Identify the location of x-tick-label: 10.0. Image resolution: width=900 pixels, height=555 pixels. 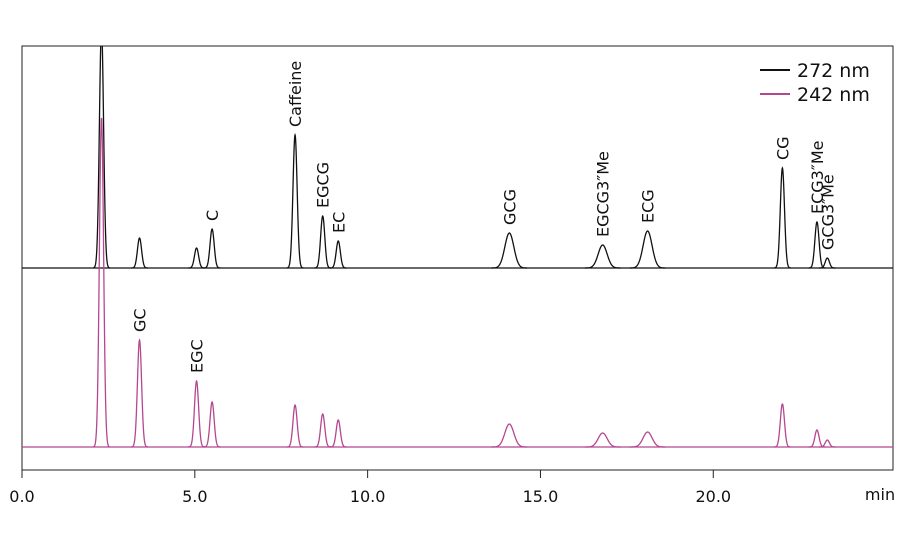
(368, 496).